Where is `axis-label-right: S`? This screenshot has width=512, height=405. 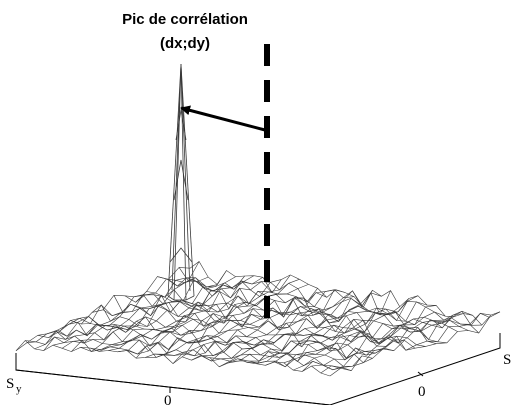 axis-label-right: S is located at coordinates (507, 360).